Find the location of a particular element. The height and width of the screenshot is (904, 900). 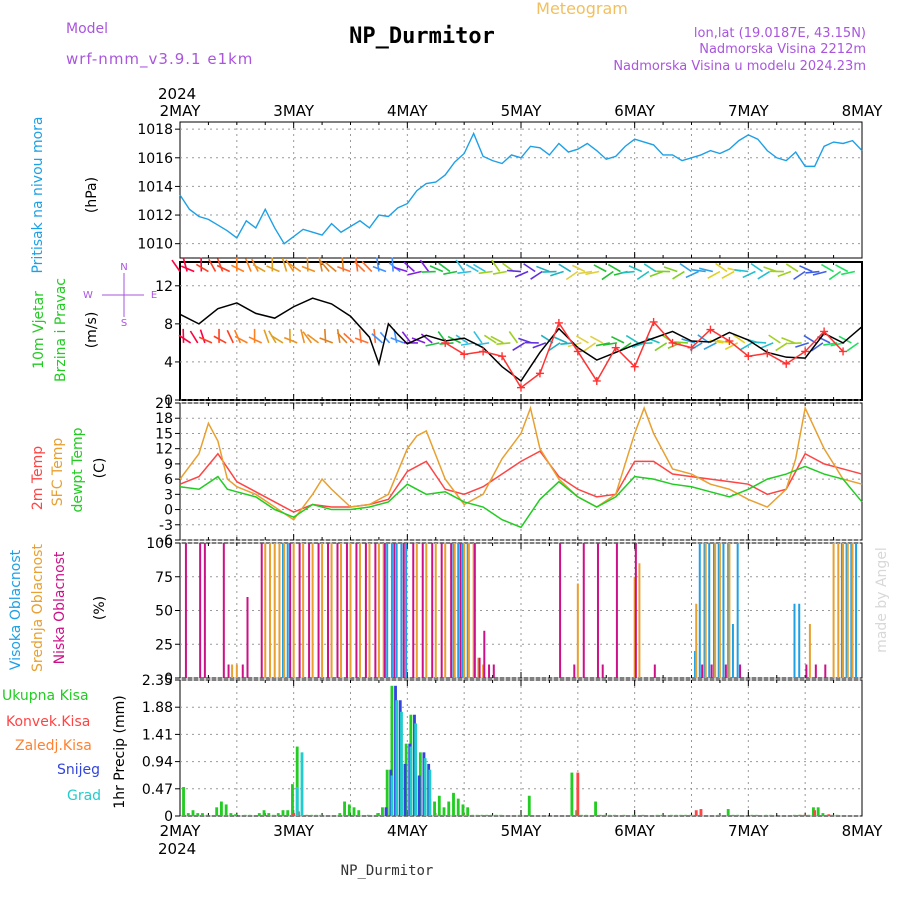

bottom-day-label: 4MAY is located at coordinates (408, 831).